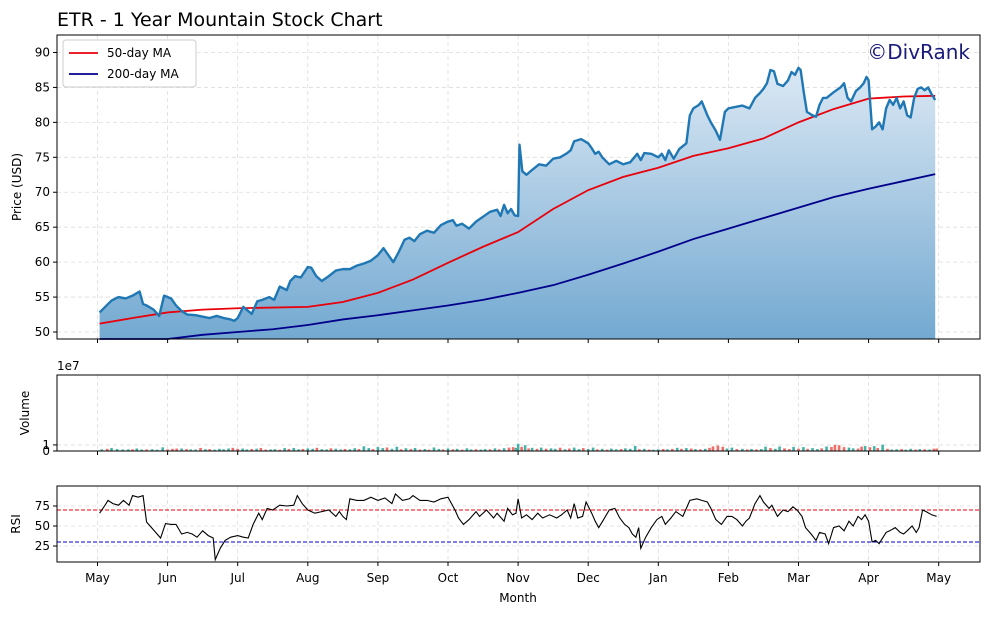 Image resolution: width=990 pixels, height=619 pixels. I want to click on rsi-x-ticks: May Jun Jul Aug Sep Oct Nov Dec Jan Feb Mar Apr May, so click(518, 573).